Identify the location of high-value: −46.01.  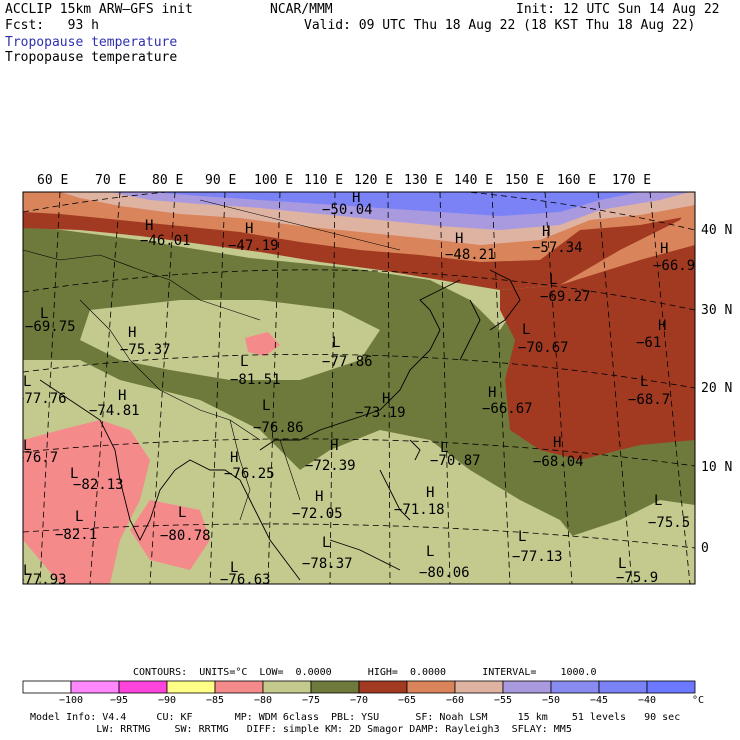
(165, 241).